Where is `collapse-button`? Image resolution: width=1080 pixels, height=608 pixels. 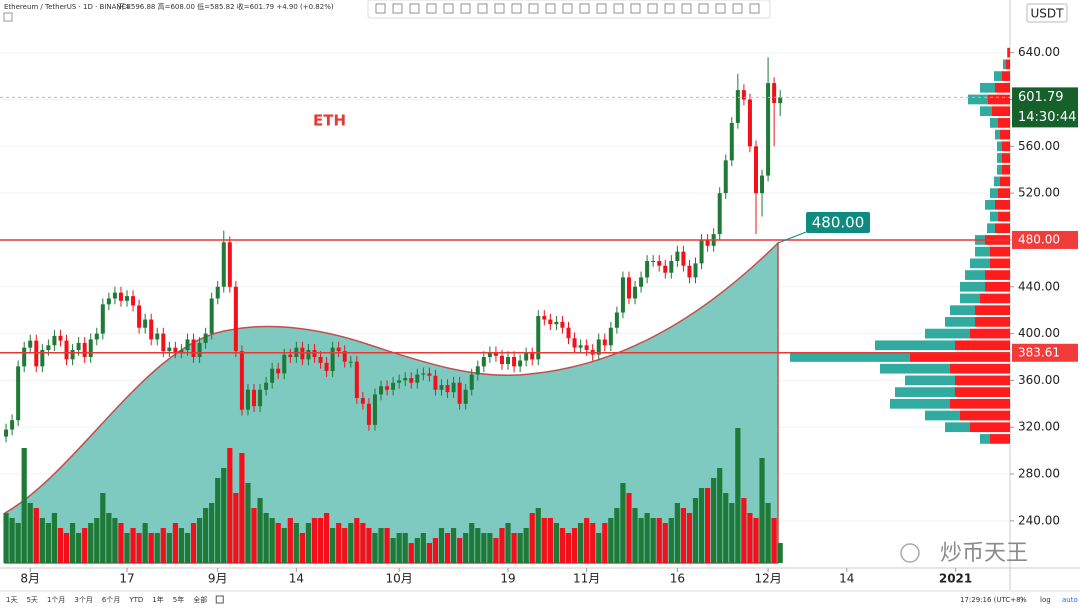 collapse-button is located at coordinates (8, 17).